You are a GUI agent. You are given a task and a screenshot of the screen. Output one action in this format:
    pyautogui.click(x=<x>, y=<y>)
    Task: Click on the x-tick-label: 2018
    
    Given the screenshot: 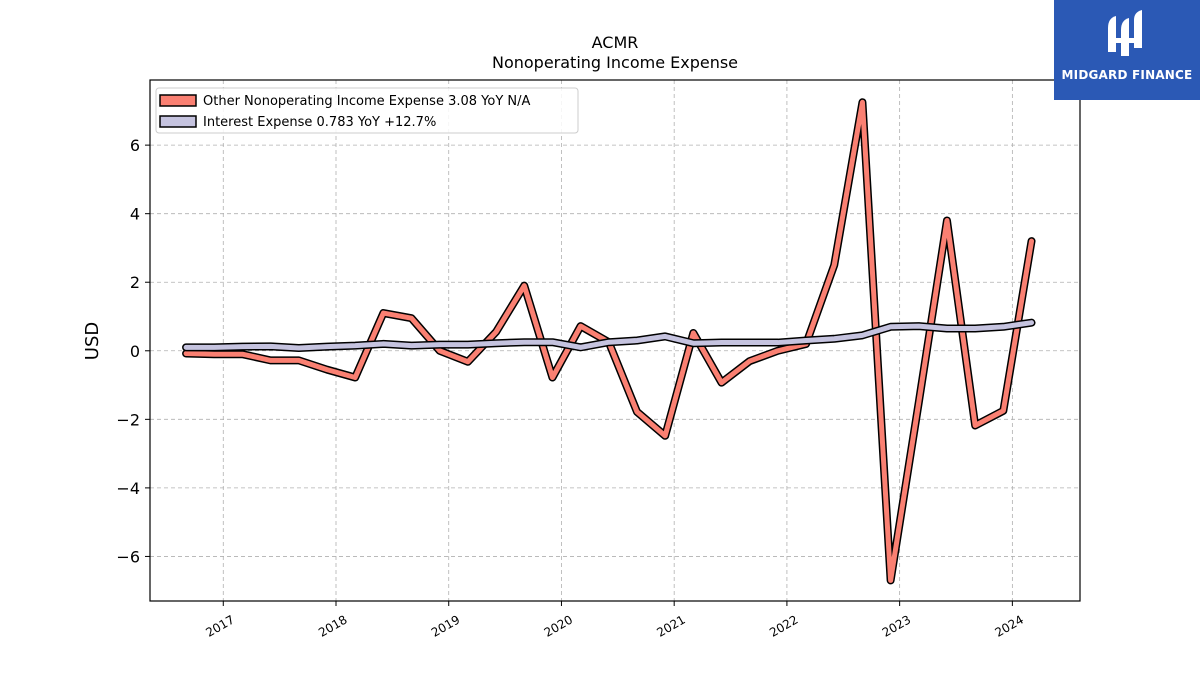 What is the action you would take?
    pyautogui.click(x=332, y=625)
    